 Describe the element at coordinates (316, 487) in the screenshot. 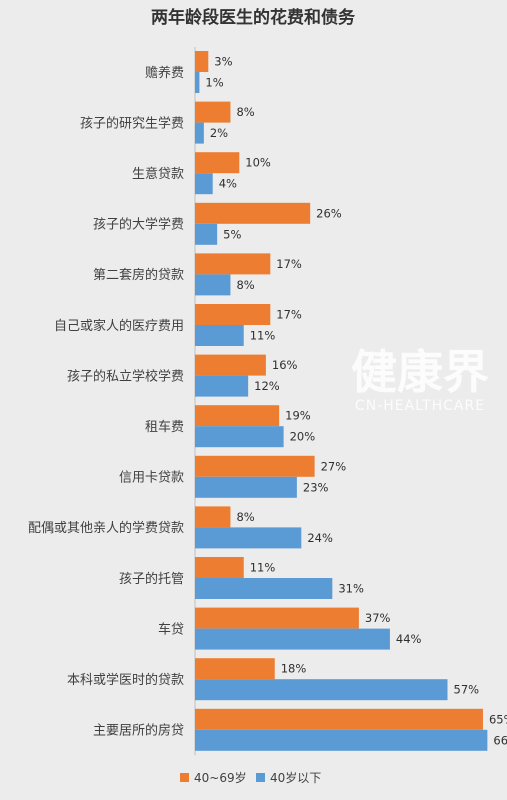

I see `data-label: 23%` at that location.